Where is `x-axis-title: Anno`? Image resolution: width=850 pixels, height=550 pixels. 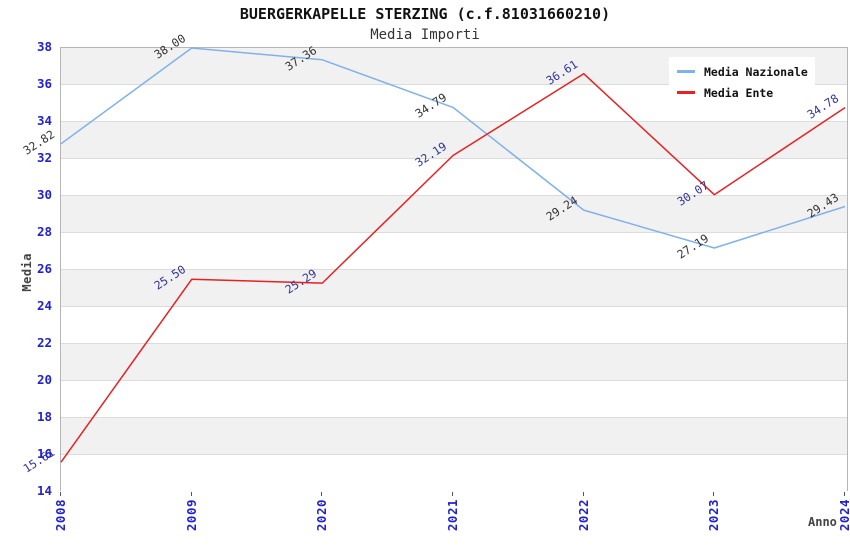
x-axis-title: Anno is located at coordinates (822, 522).